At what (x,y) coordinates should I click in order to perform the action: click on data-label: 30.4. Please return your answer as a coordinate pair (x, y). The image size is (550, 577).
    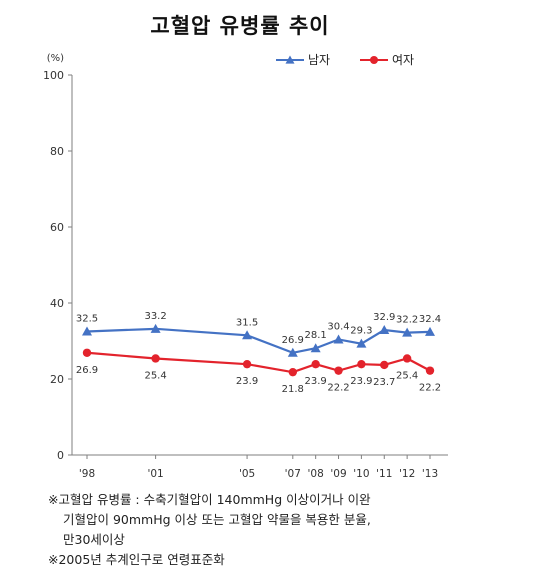
    Looking at the image, I should click on (338, 326).